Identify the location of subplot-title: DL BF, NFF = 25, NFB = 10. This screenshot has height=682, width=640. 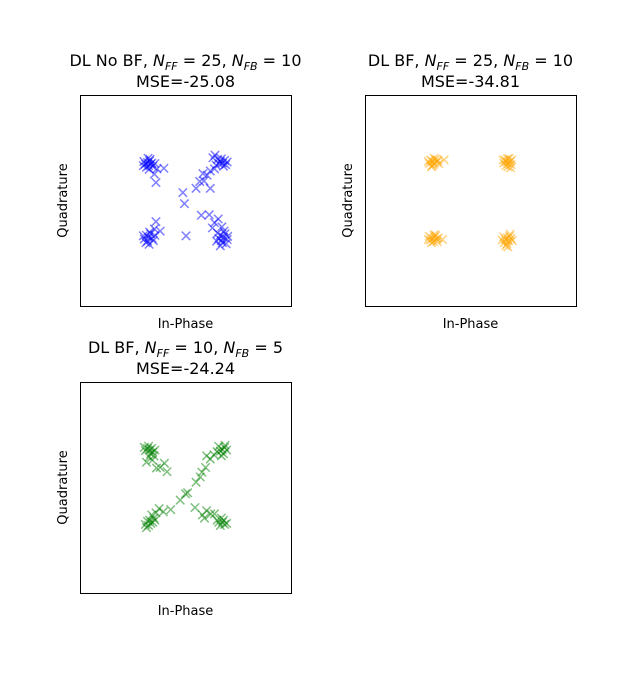
(470, 62).